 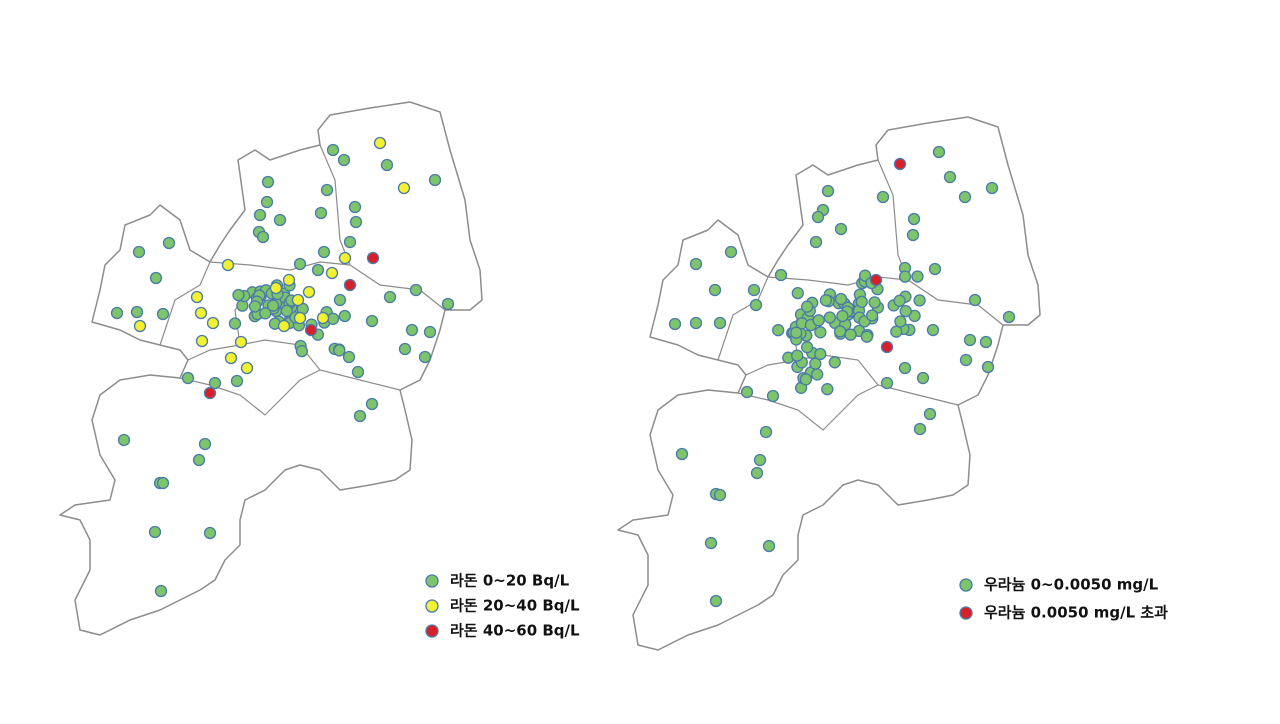 I want to click on legend-label: 라돈 40~60 Bq/L, so click(x=515, y=631).